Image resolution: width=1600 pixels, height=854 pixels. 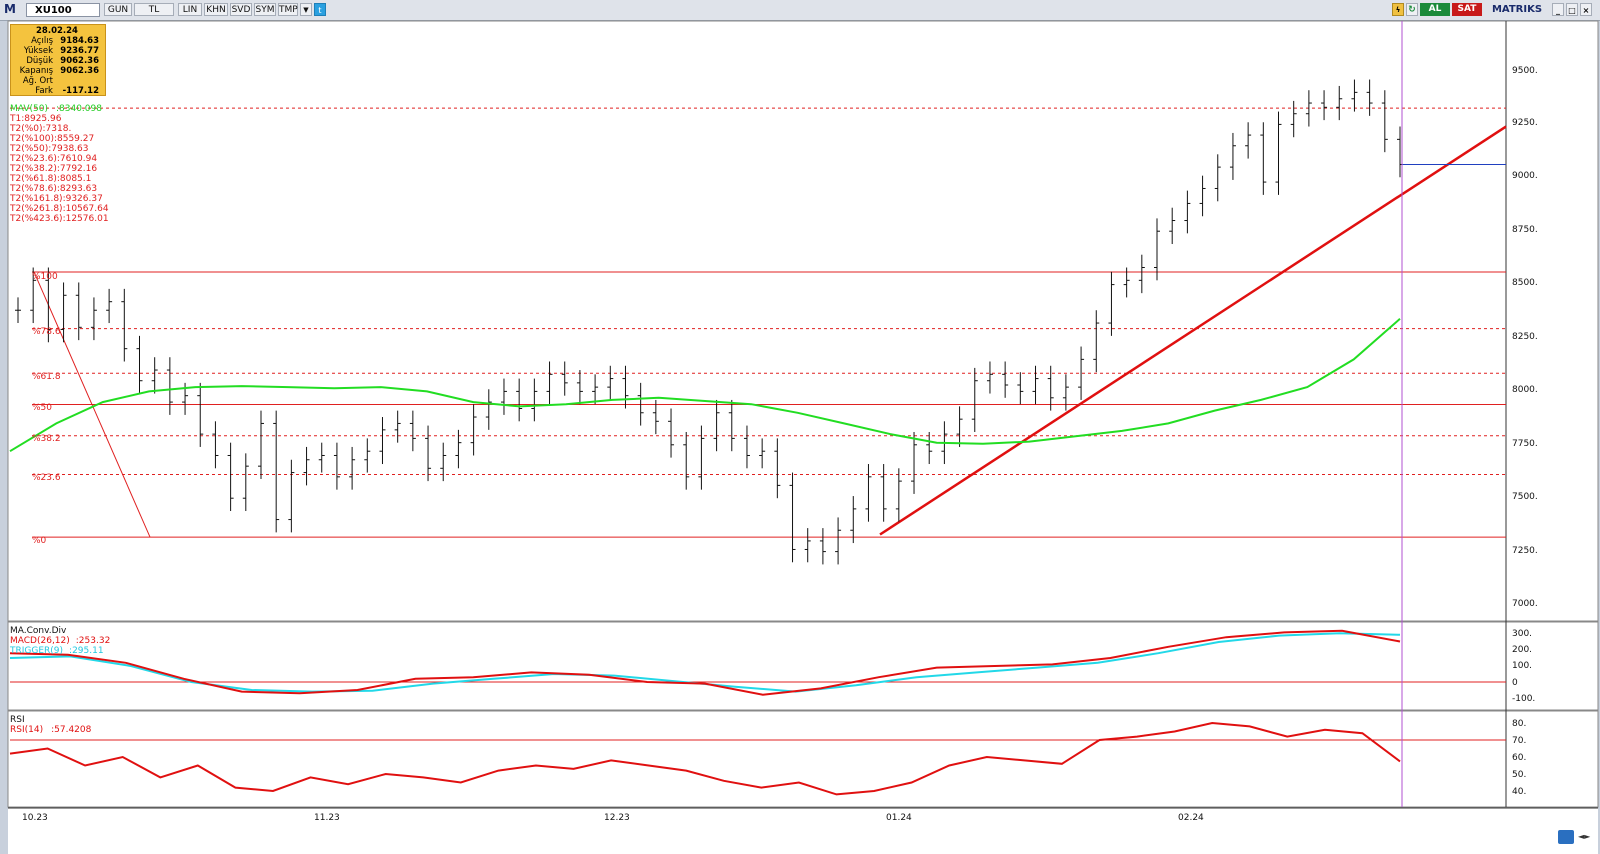 I want to click on price-tick: 8000., so click(x=1525, y=390).